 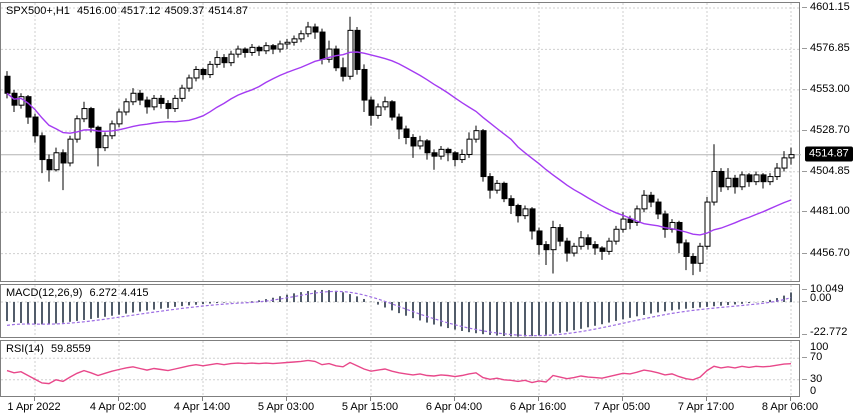 What do you see at coordinates (830, 48) in the screenshot?
I see `price-axis-label: 4576.85` at bounding box center [830, 48].